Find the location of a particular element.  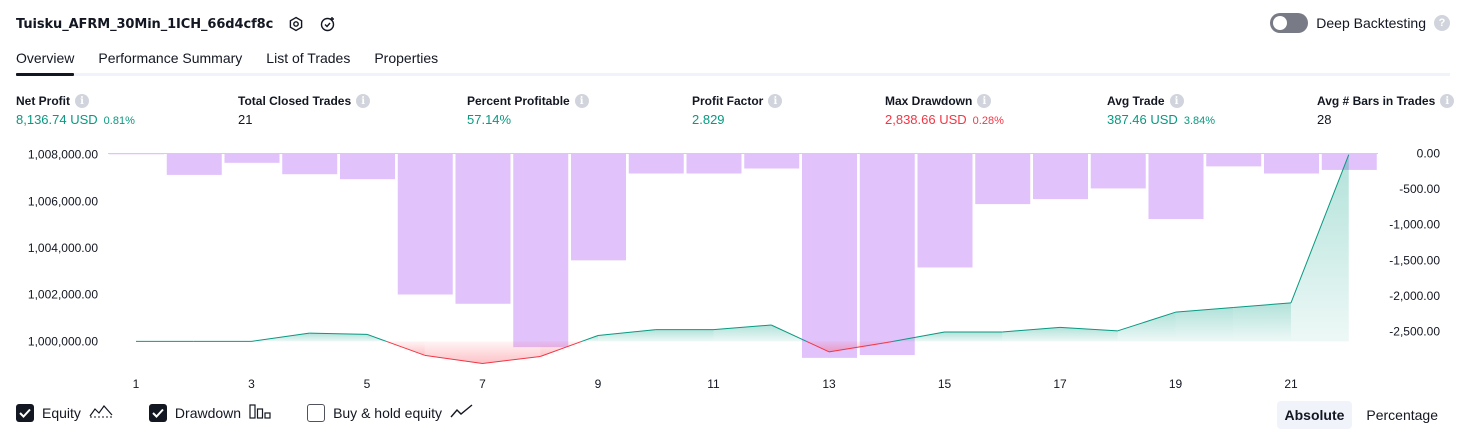

x-axis-tick-label: 19 is located at coordinates (1176, 384).